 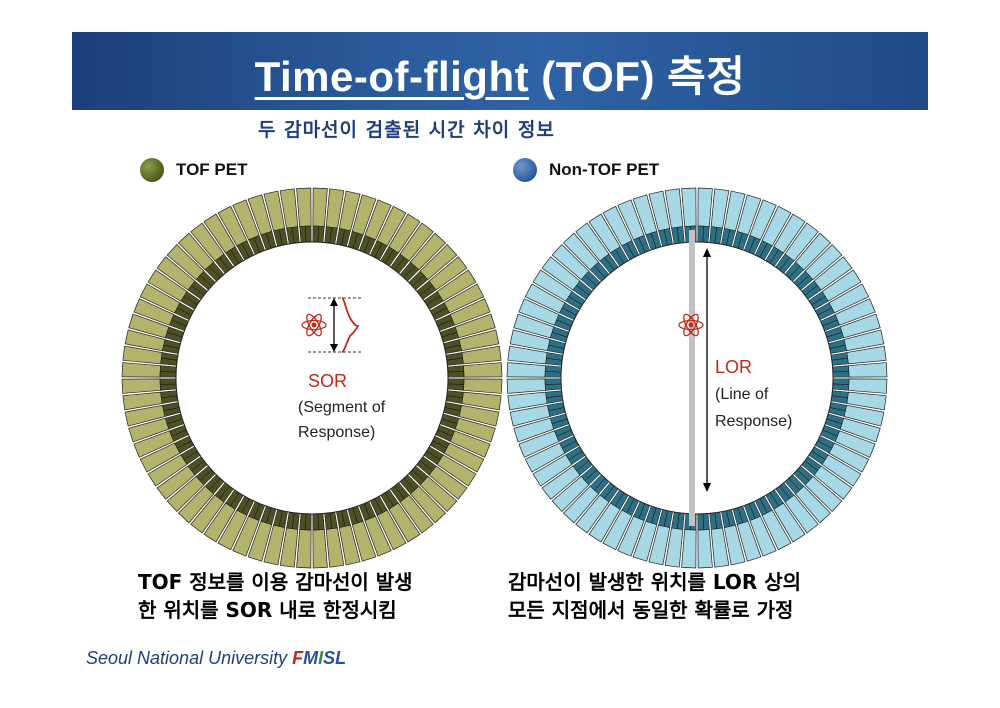 I want to click on nontof-caption-line1: 감마선이 발생한 위치를 LOR 상의, so click(x=655, y=582).